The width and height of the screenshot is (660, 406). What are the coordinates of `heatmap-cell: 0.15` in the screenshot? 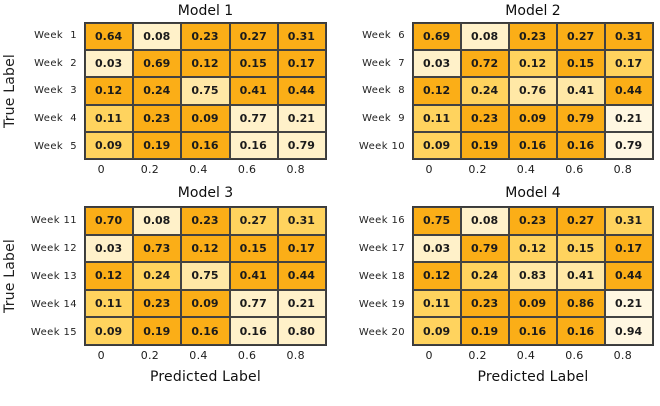 It's located at (253, 248).